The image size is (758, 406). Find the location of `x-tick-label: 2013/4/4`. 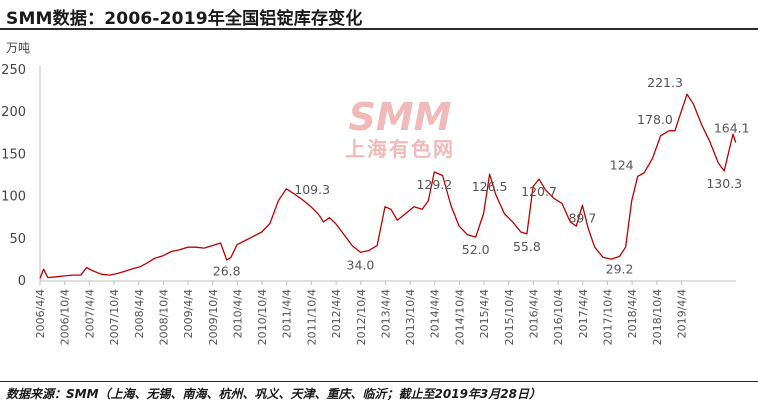

x-tick-label: 2013/4/4 is located at coordinates (385, 313).